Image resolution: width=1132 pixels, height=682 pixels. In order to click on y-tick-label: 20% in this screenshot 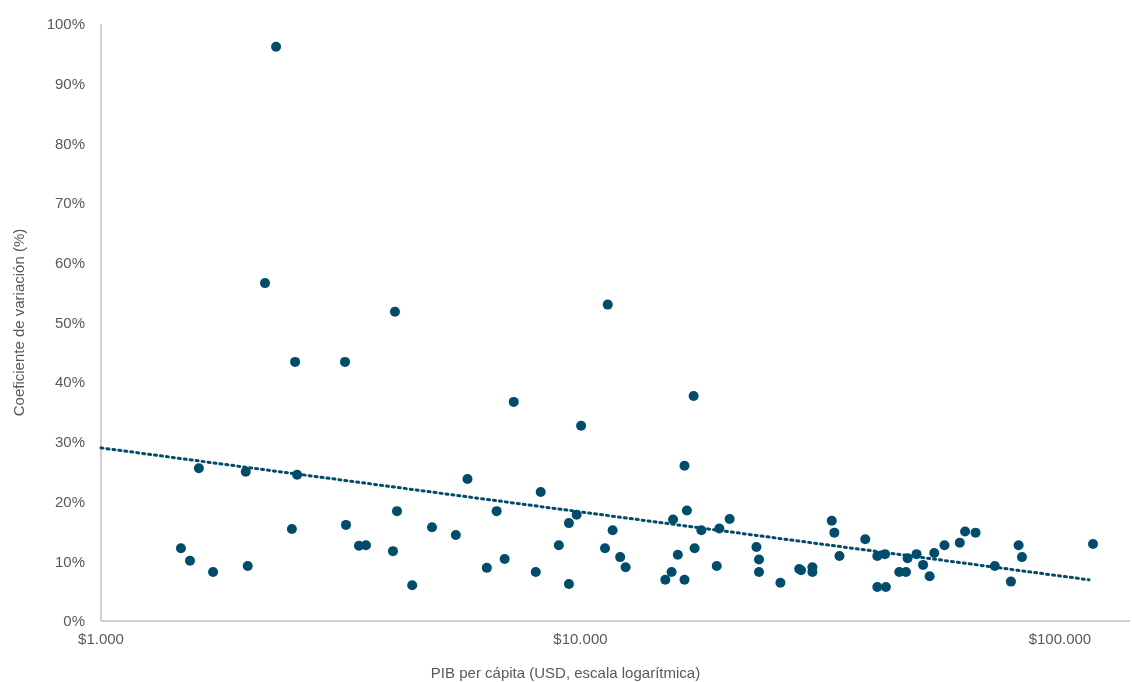, I will do `click(69, 501)`.